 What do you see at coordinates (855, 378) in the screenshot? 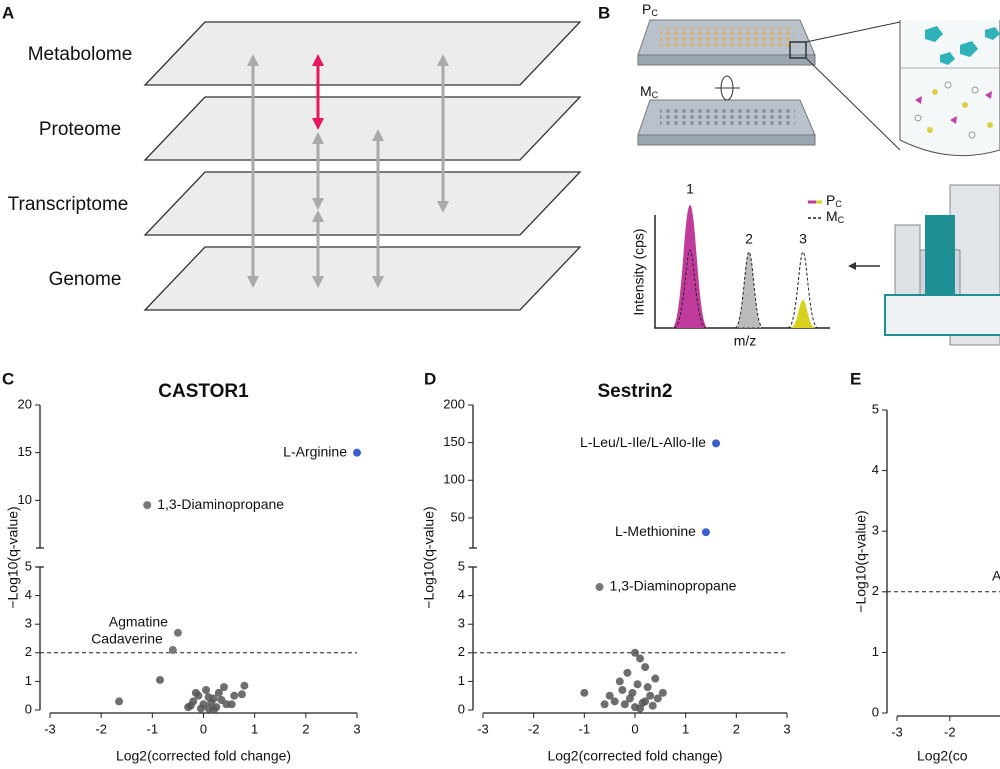
I see `panel-letter: E` at bounding box center [855, 378].